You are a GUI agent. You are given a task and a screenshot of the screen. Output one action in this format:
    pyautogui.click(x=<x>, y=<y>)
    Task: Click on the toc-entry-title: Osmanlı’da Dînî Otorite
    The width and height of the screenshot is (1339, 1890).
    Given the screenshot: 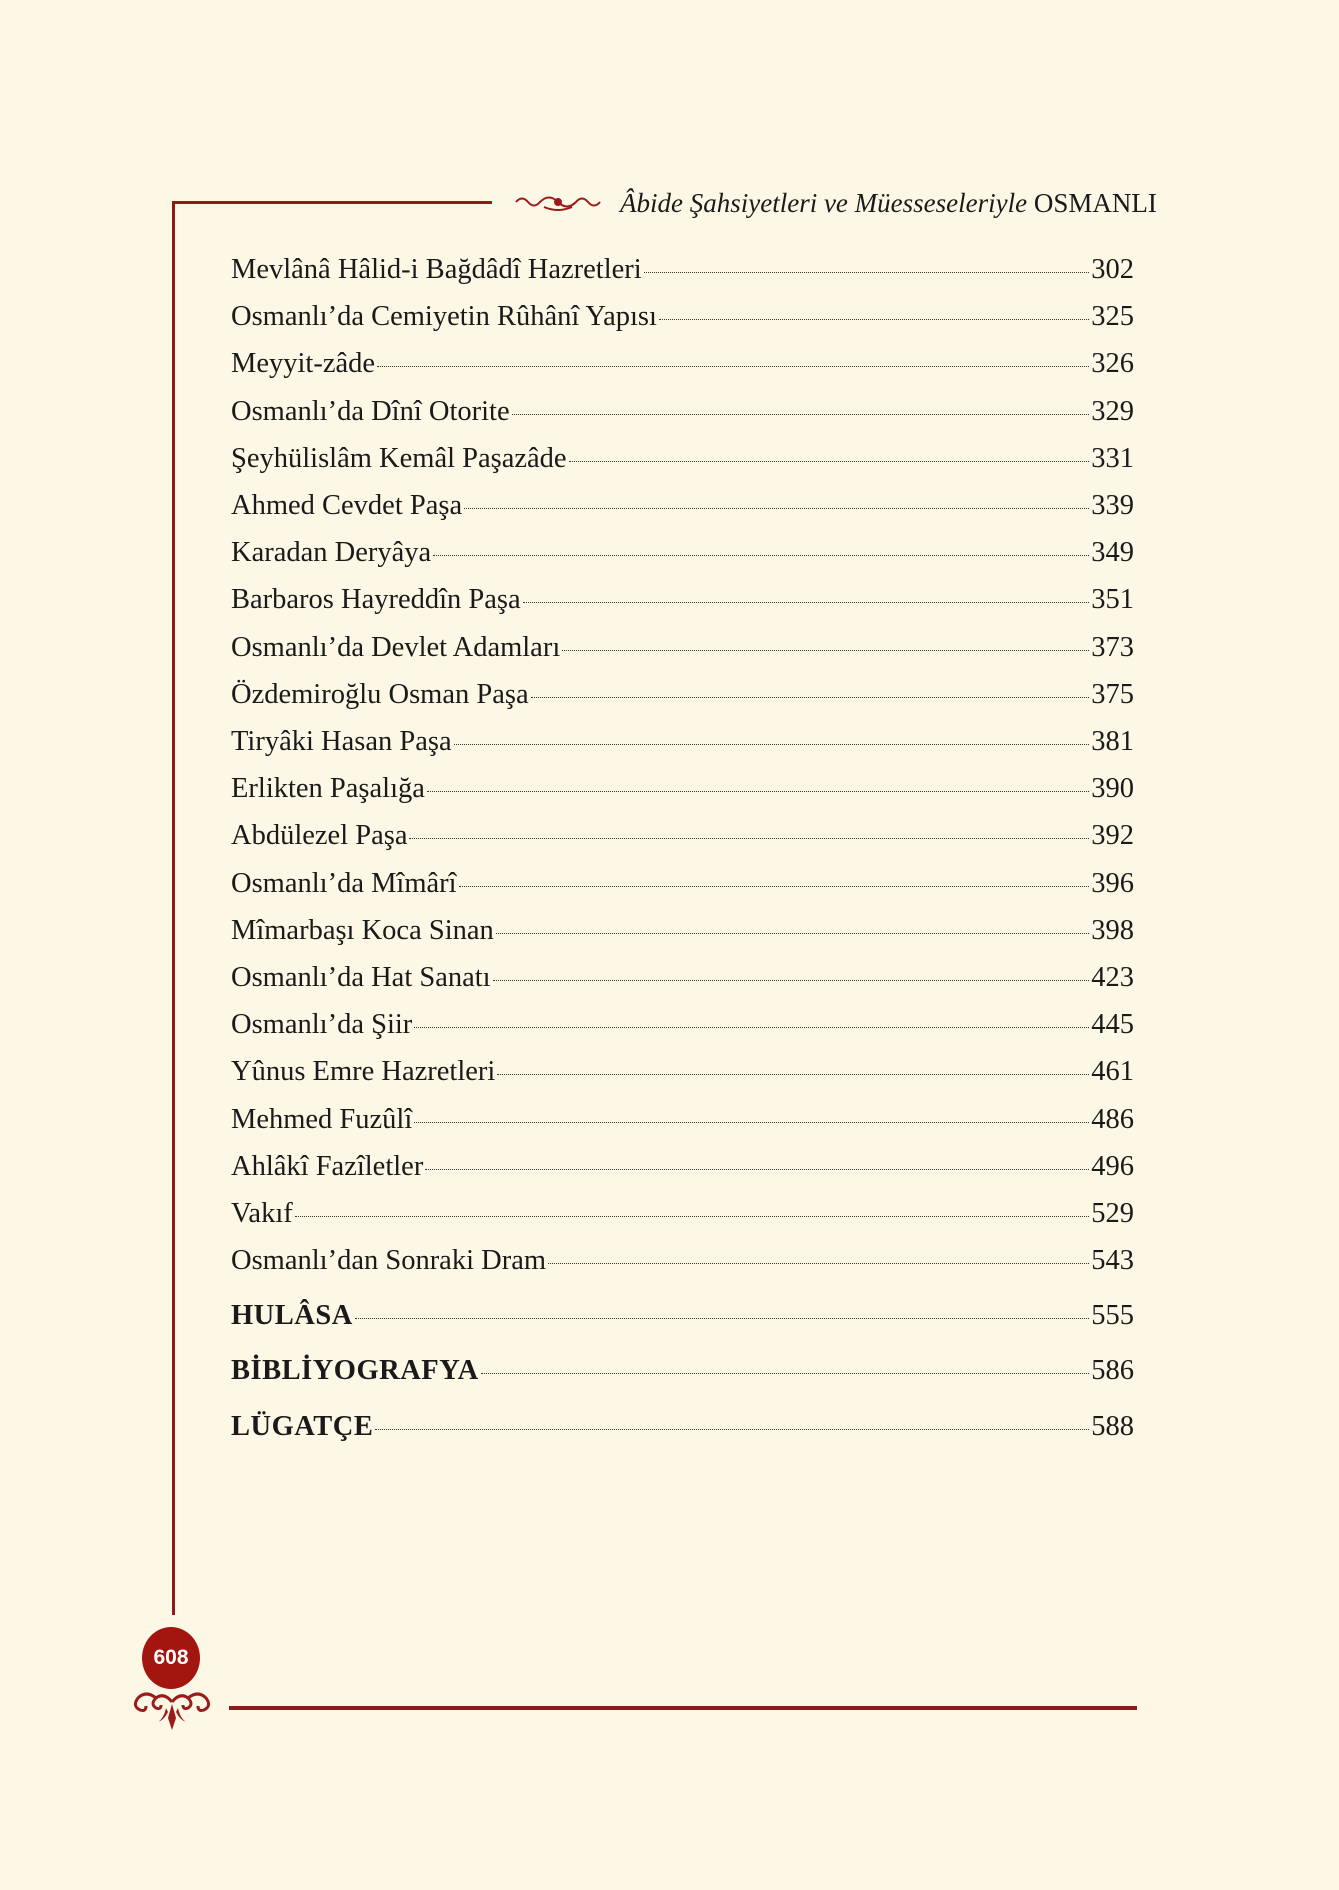 What is the action you would take?
    pyautogui.click(x=370, y=411)
    